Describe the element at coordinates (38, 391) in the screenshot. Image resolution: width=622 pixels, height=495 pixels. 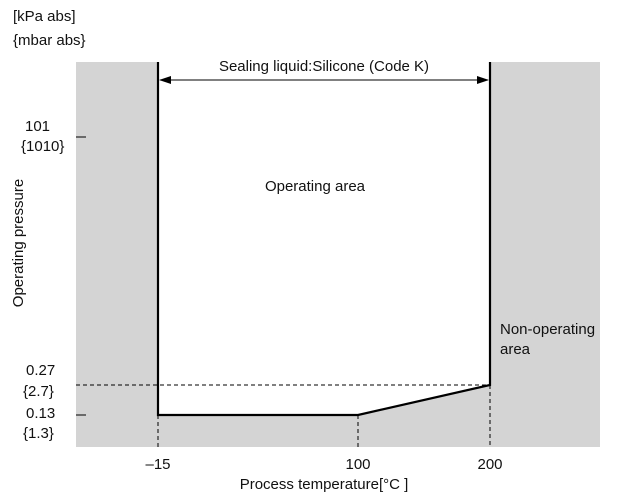
I see `y-tick-label-027-mbar: {2.7}` at that location.